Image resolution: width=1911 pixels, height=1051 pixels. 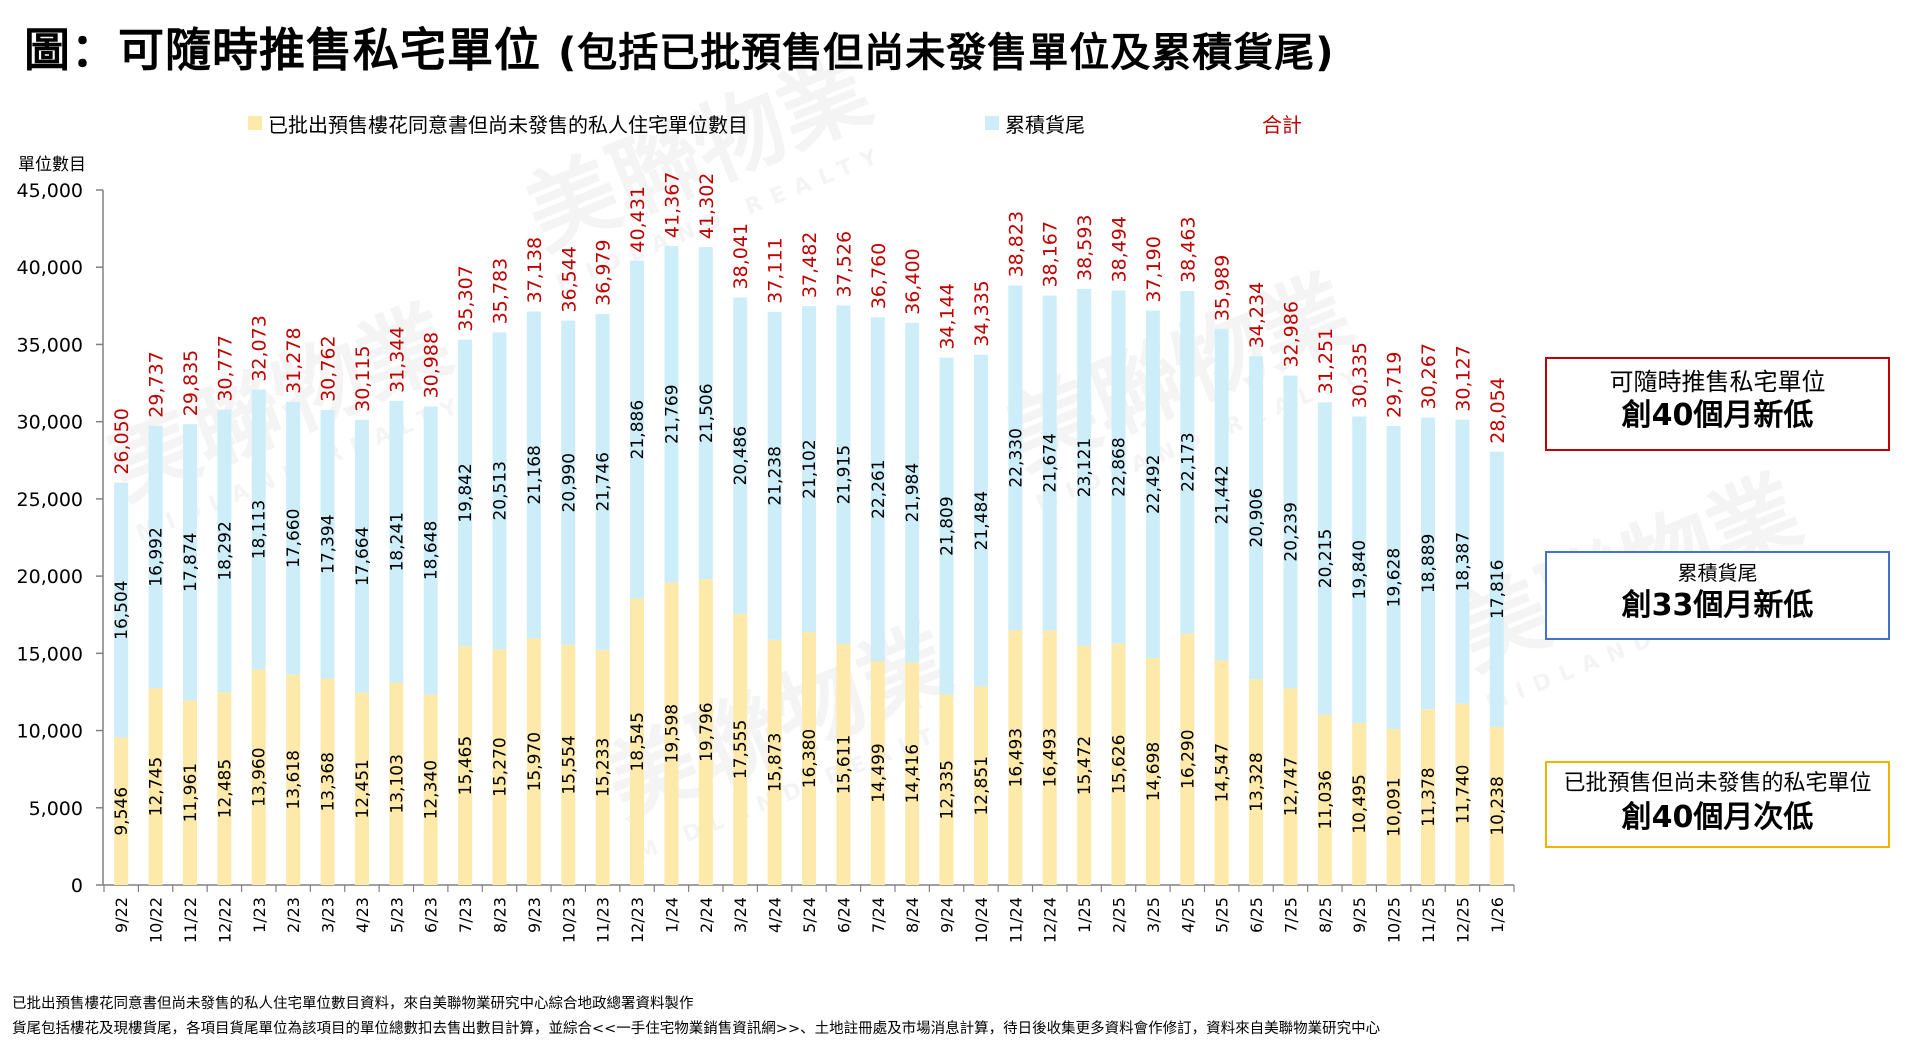 I want to click on data-label-total: 34,144, so click(x=948, y=316).